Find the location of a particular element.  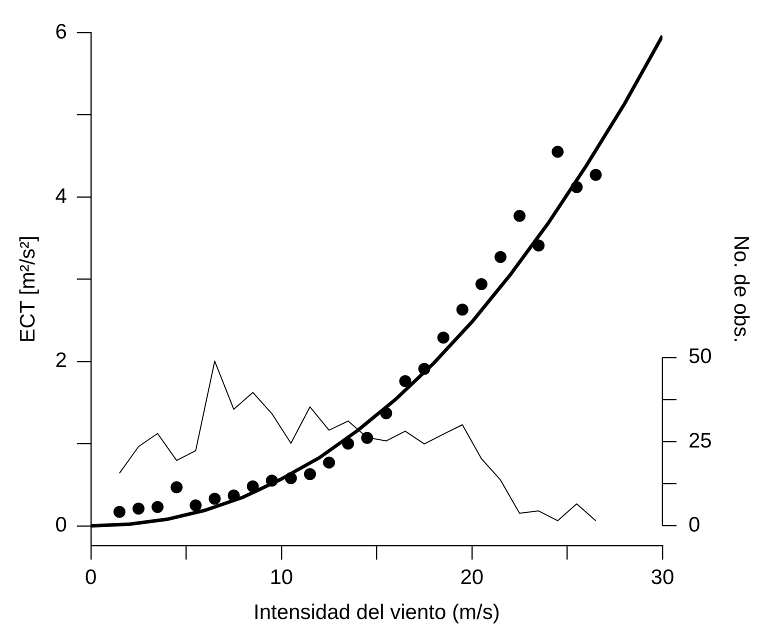

y2-tick-label: 0 is located at coordinates (694, 525).